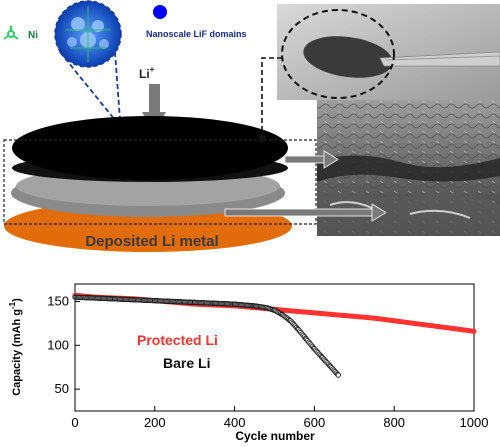  Describe the element at coordinates (88, 34) in the screenshot. I see `lif-cage-zoom` at that location.